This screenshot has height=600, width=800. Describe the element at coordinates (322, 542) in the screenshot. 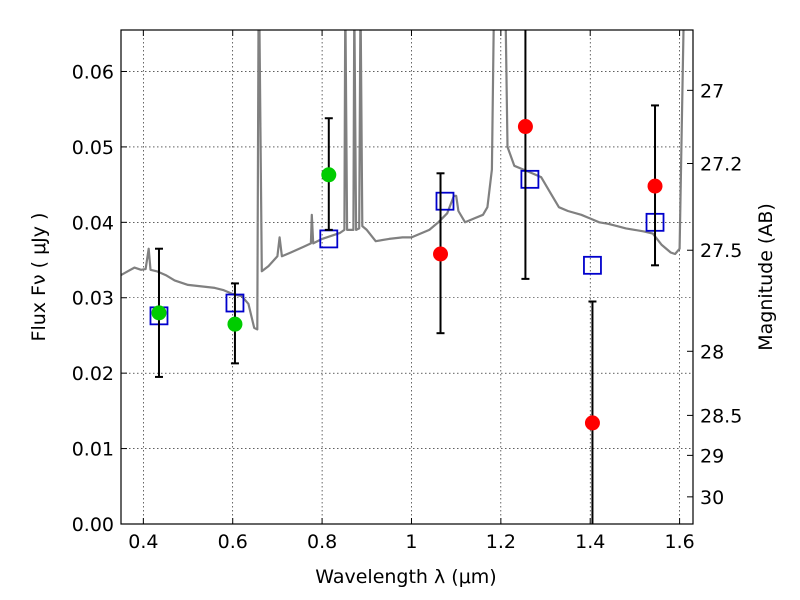

I see `x-tick-label: 0.8` at that location.